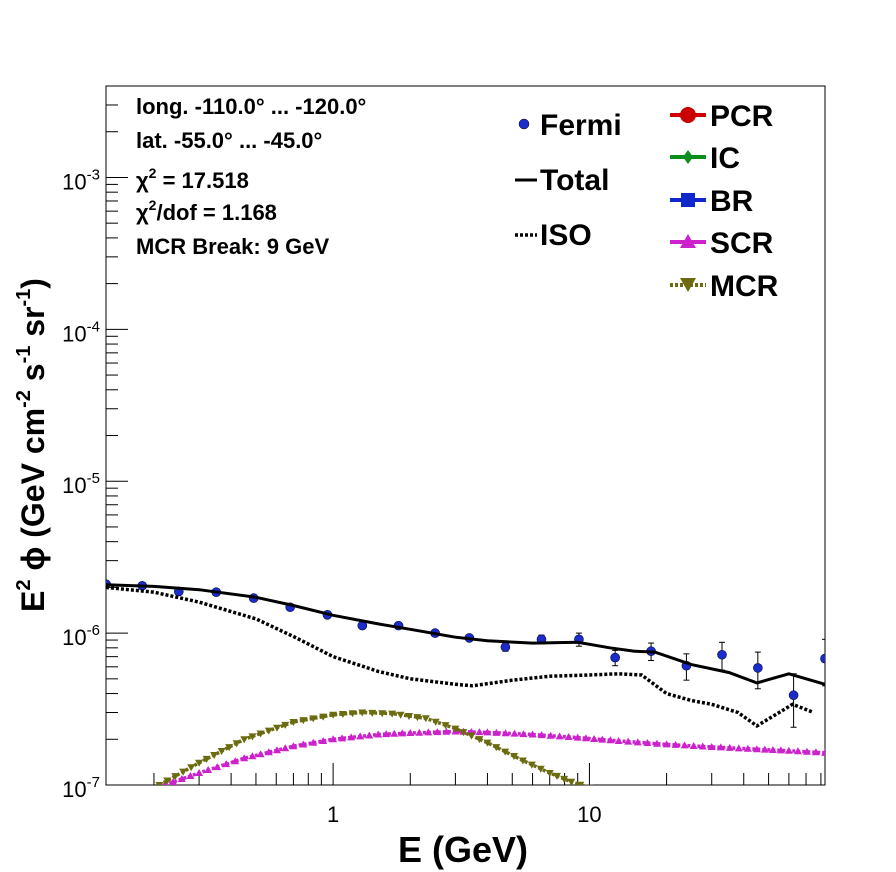  What do you see at coordinates (742, 243) in the screenshot?
I see `legend-scr-label: SCR` at bounding box center [742, 243].